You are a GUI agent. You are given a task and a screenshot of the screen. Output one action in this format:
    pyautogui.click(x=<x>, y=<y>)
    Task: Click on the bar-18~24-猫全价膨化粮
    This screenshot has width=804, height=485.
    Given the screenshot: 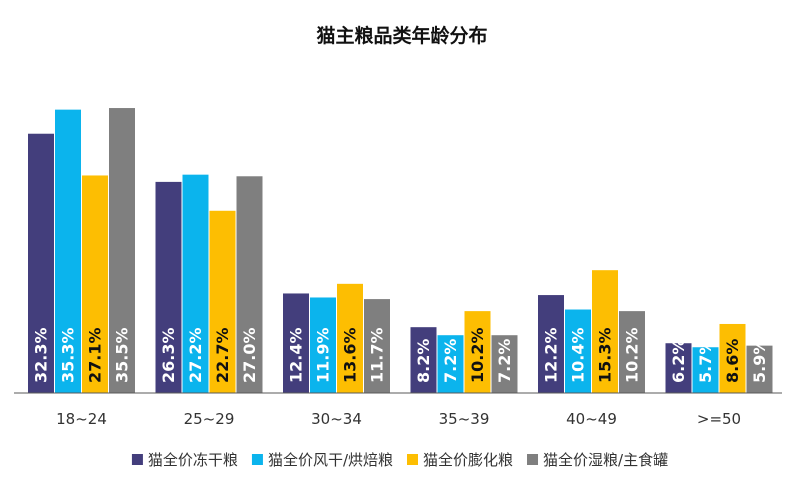 What is the action you would take?
    pyautogui.click(x=95, y=284)
    